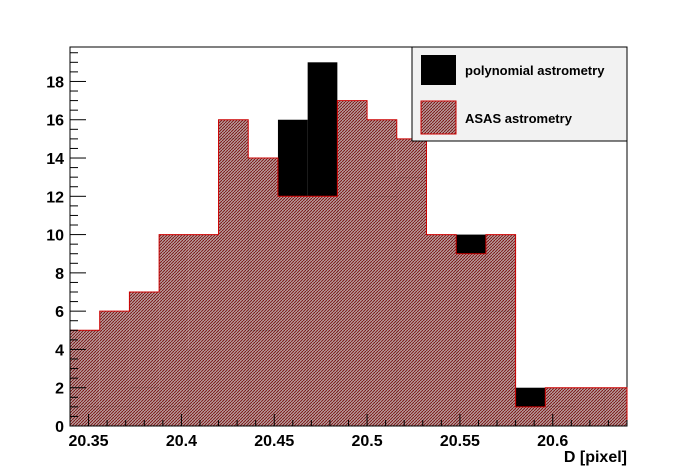 The image size is (696, 474). What do you see at coordinates (59, 274) in the screenshot?
I see `y-tick-label: 8` at bounding box center [59, 274].